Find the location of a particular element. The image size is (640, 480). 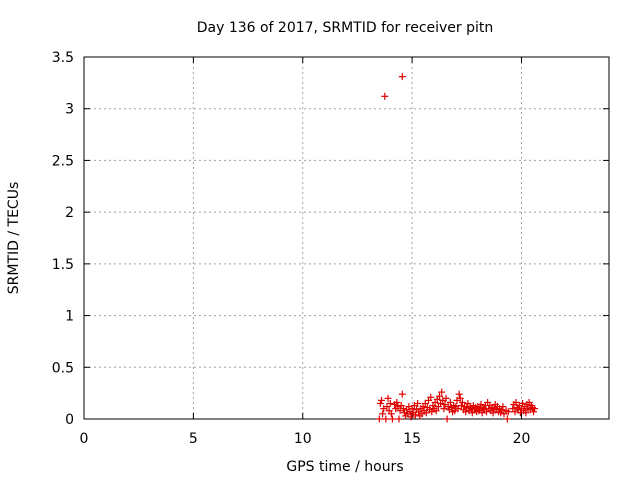

y-tick-label: 3 is located at coordinates (69, 110).